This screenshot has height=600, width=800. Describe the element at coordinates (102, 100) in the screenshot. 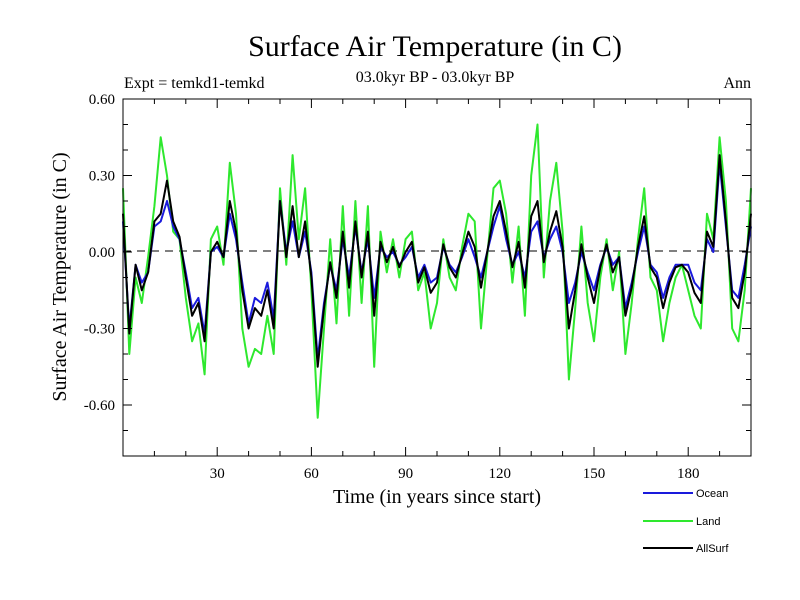

I see `y-tick-label: 0.60` at that location.